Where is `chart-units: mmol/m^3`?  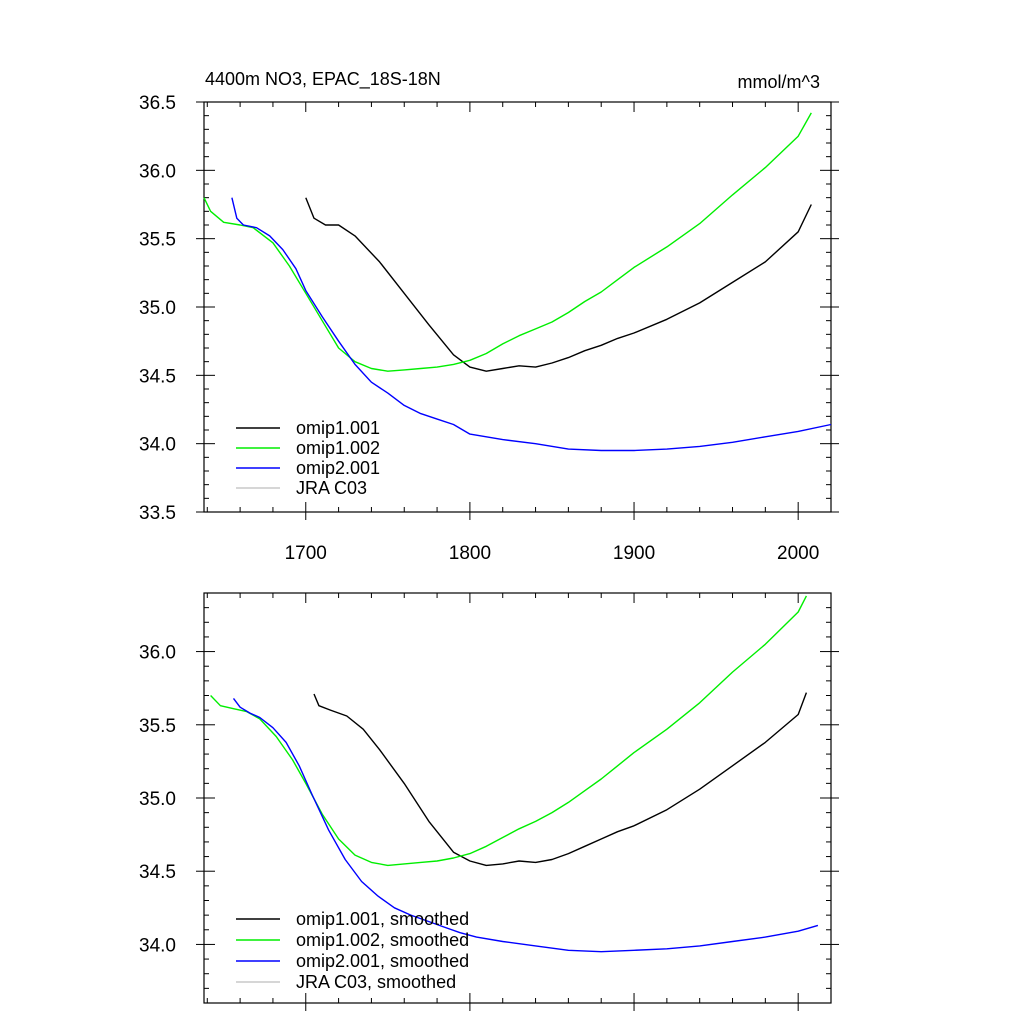
chart-units: mmol/m^3 is located at coordinates (779, 82).